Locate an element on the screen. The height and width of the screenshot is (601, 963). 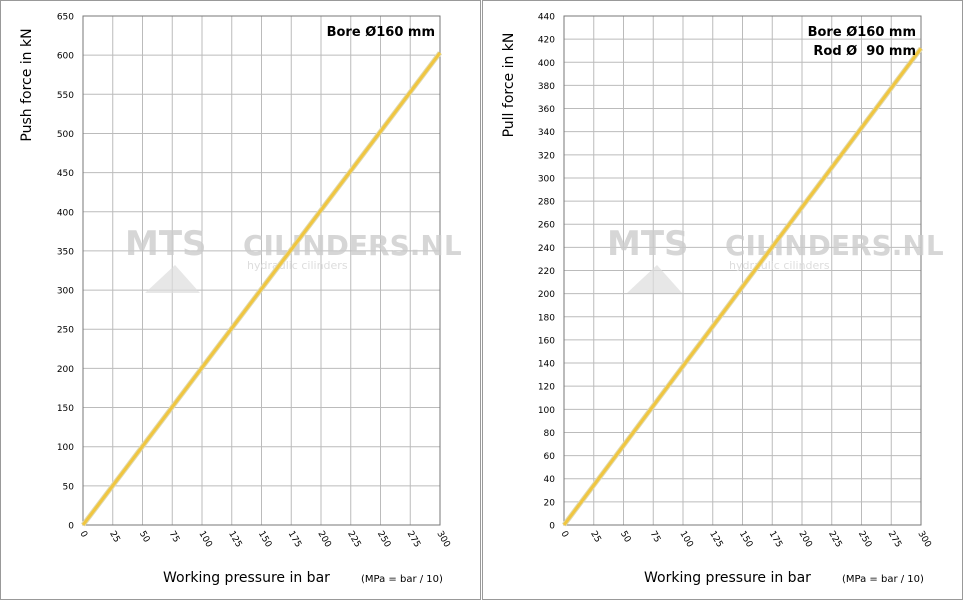
y-axis-label: Push force in kN is located at coordinates (27, 84).